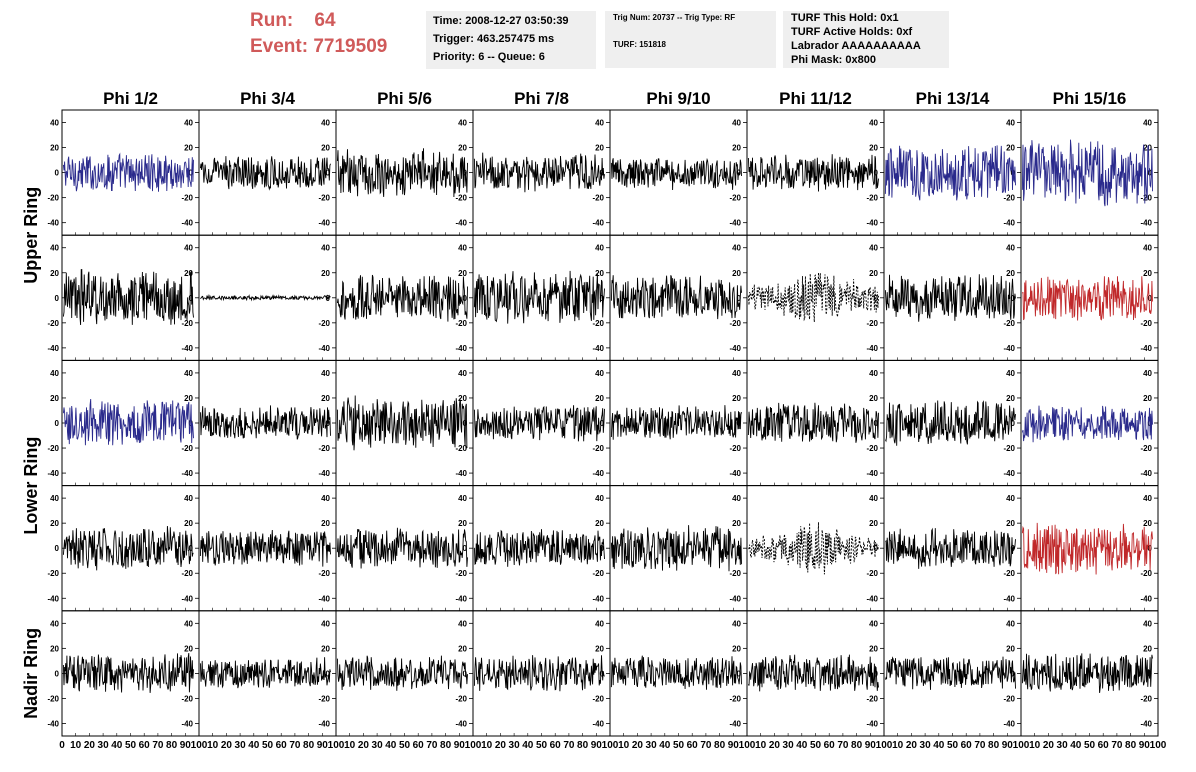 The height and width of the screenshot is (772, 1196). I want to click on column-title: Phi 13/14, so click(953, 98).